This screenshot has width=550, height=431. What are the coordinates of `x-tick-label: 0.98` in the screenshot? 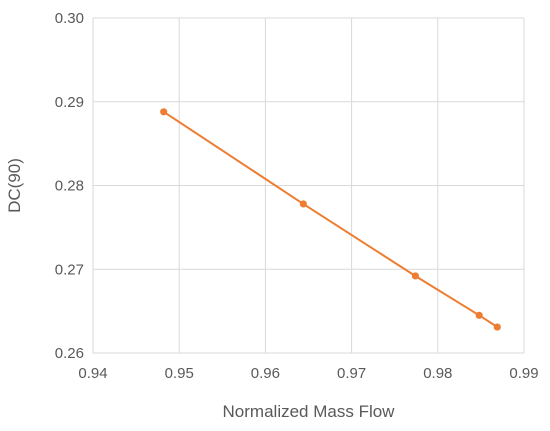 It's located at (437, 373).